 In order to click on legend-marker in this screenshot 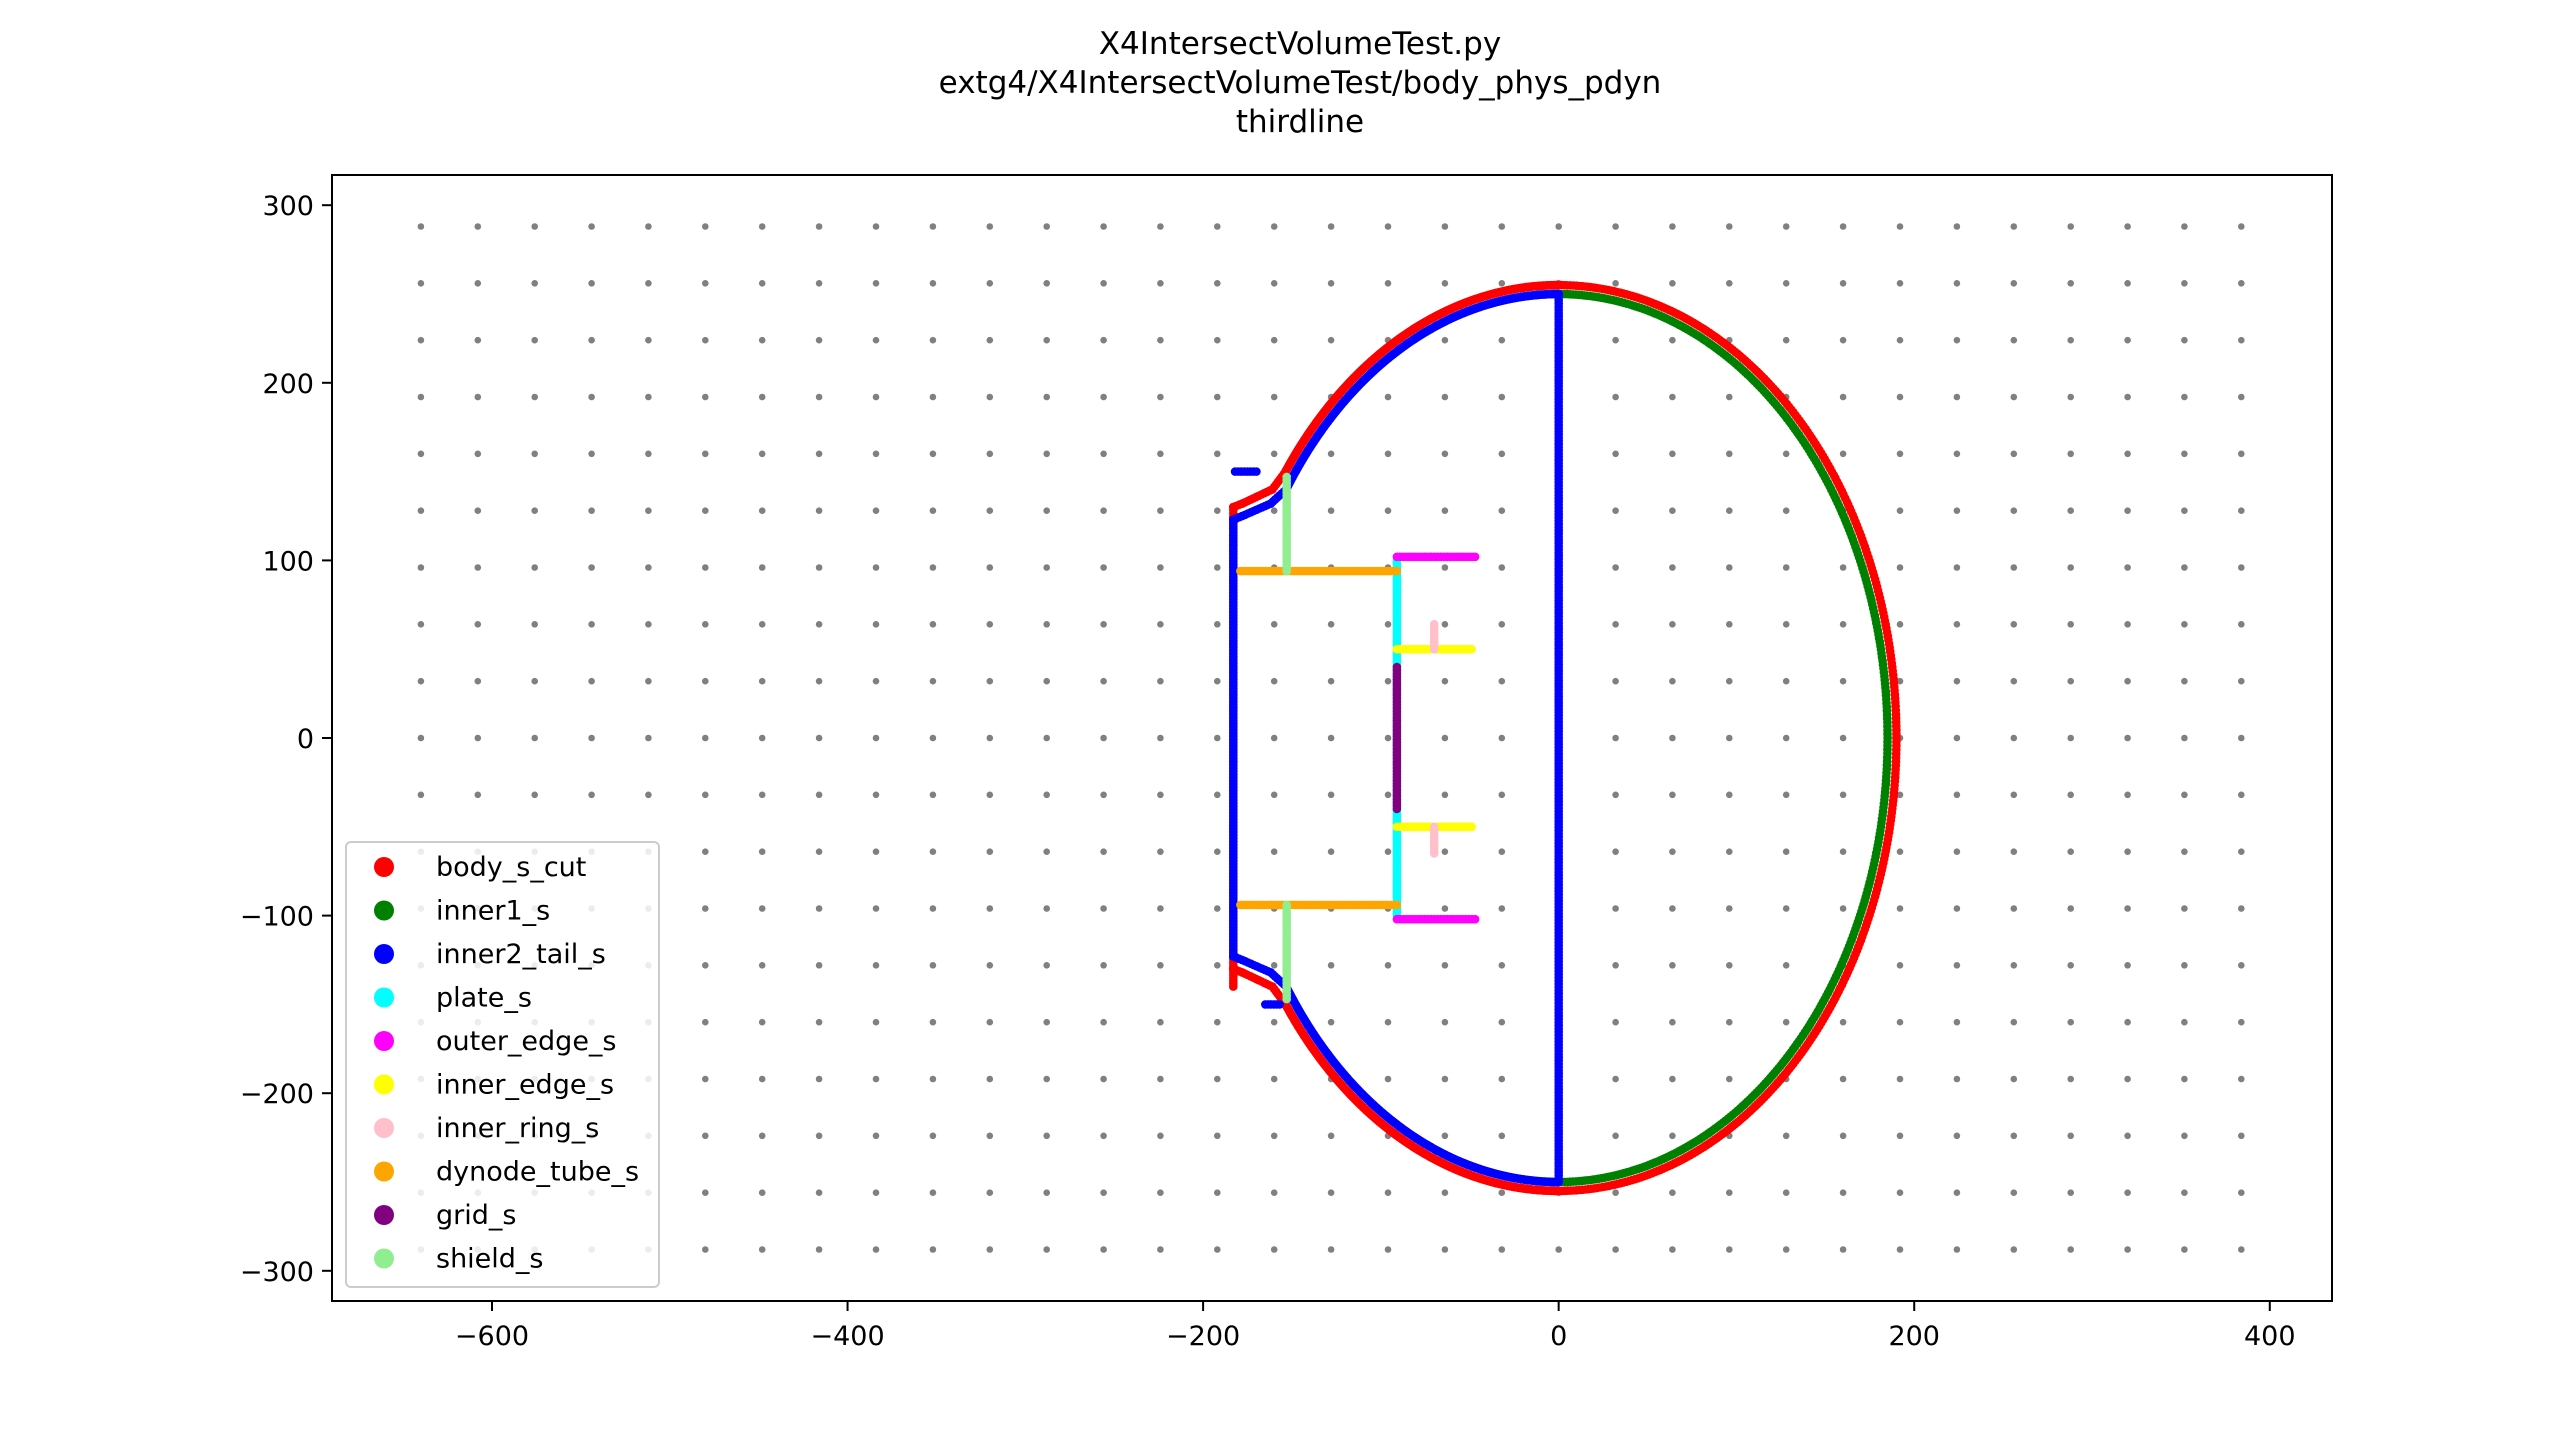, I will do `click(384, 1128)`.